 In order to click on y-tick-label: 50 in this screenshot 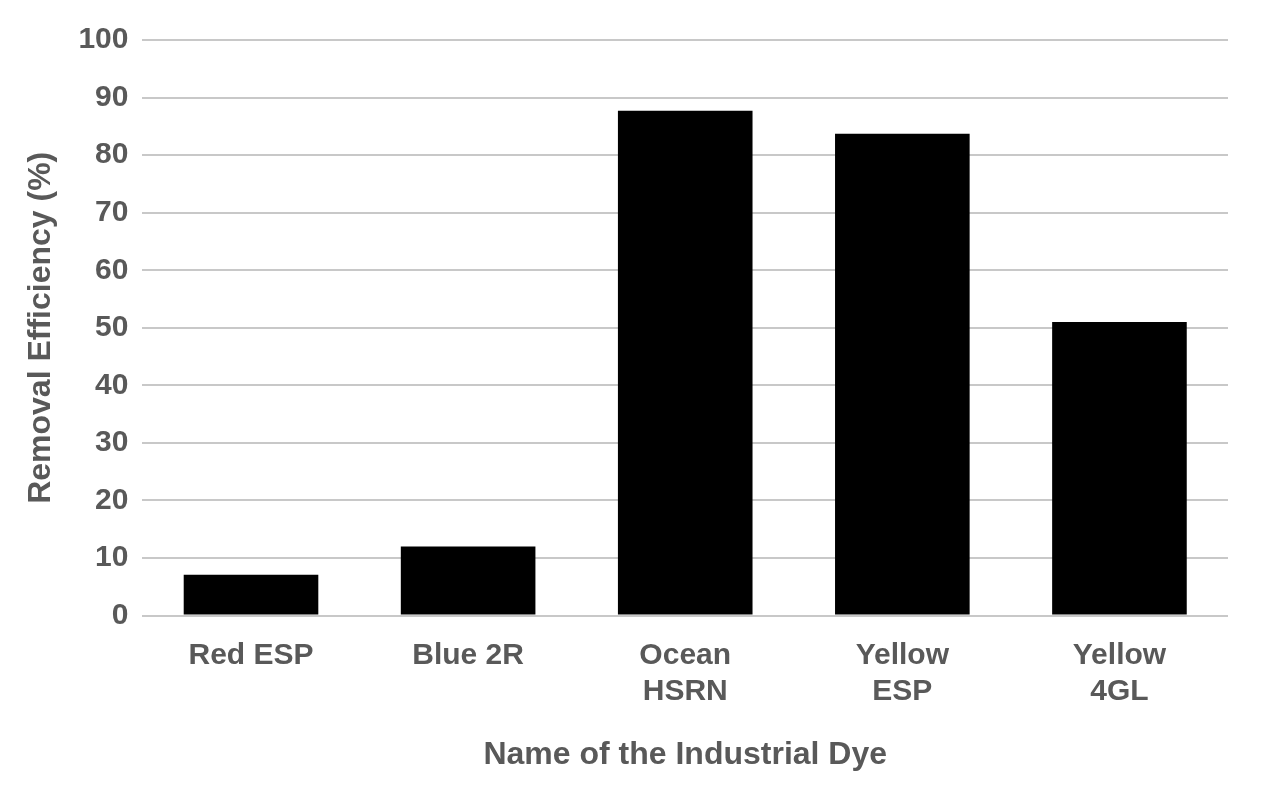, I will do `click(112, 326)`.